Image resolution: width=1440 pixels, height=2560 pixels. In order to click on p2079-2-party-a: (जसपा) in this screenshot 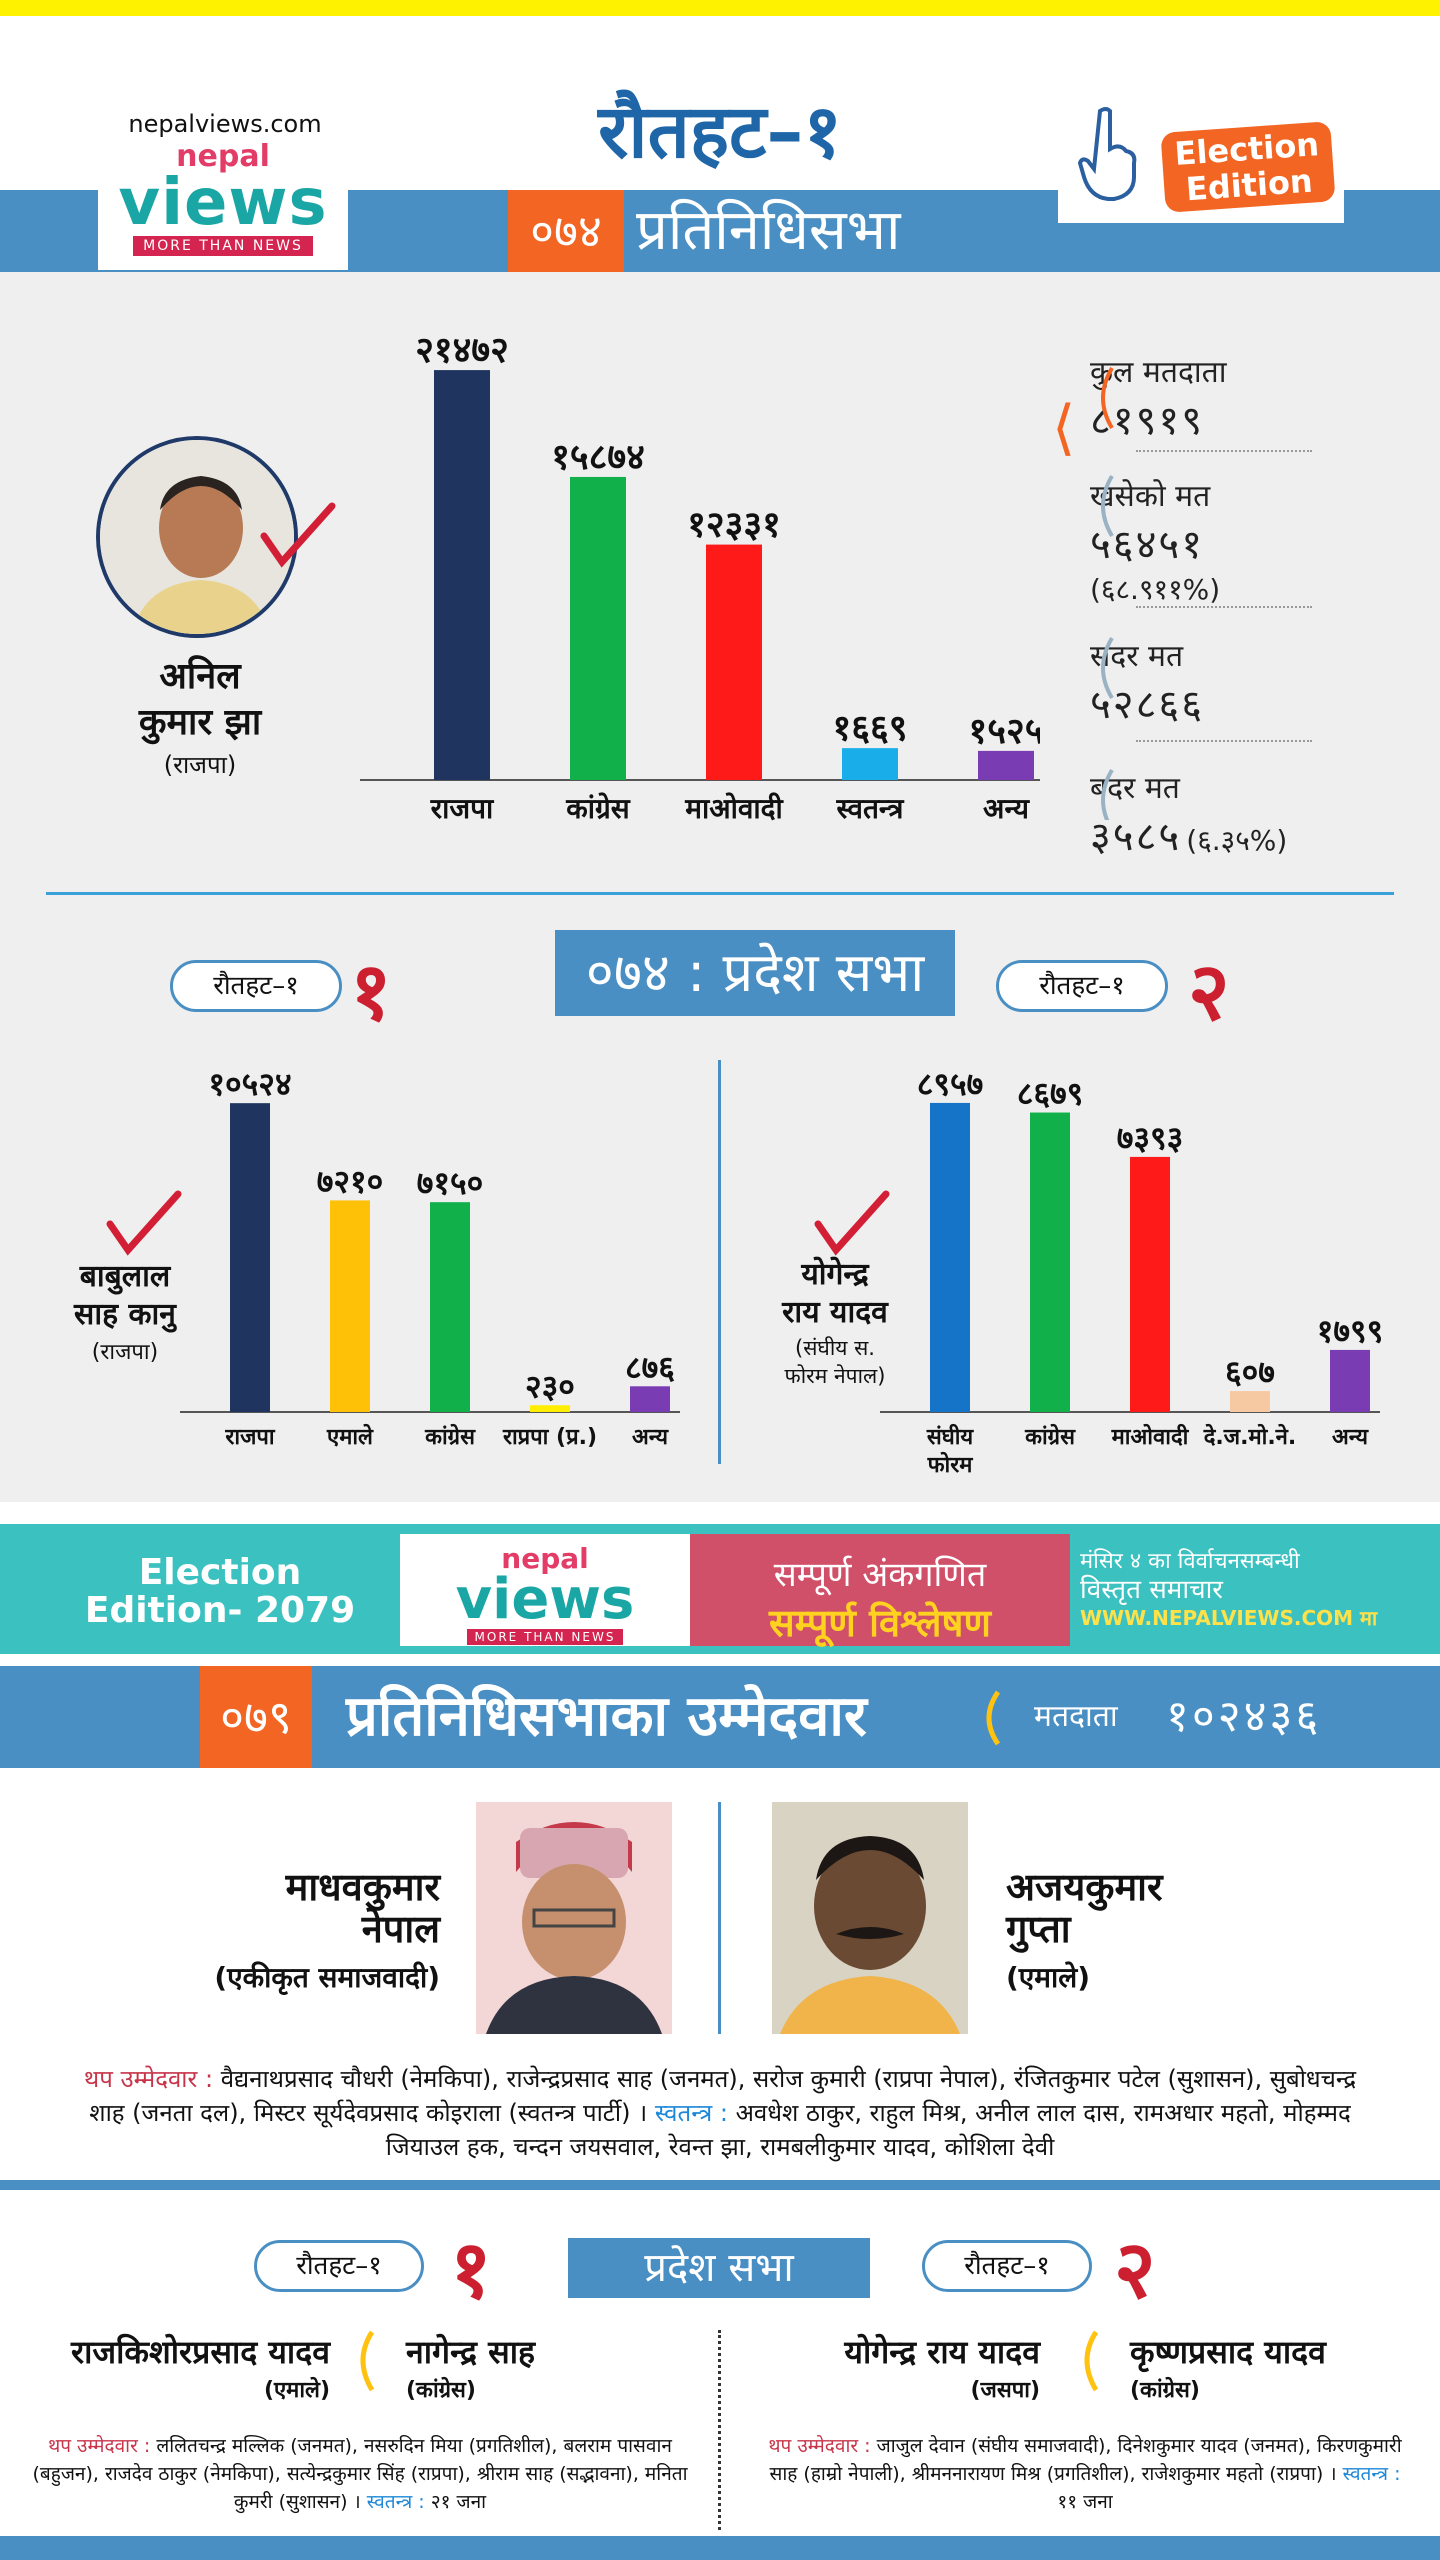, I will do `click(1005, 2390)`.